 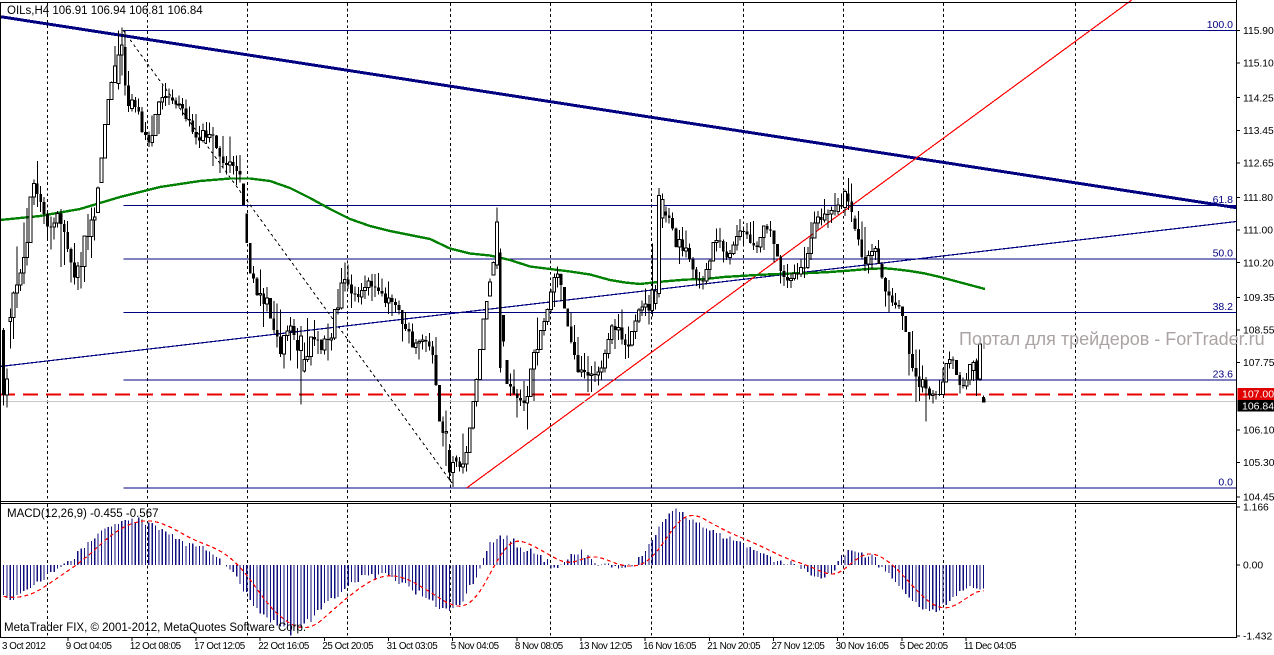 What do you see at coordinates (1258, 298) in the screenshot?
I see `svg-text: 109.35` at bounding box center [1258, 298].